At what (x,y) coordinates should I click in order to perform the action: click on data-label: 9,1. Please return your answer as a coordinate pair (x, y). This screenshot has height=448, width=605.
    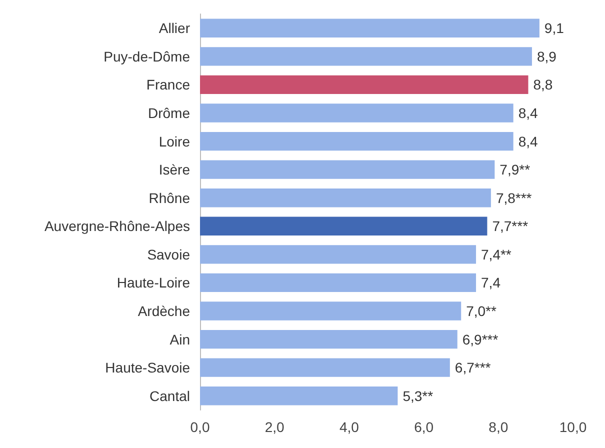
    Looking at the image, I should click on (554, 28).